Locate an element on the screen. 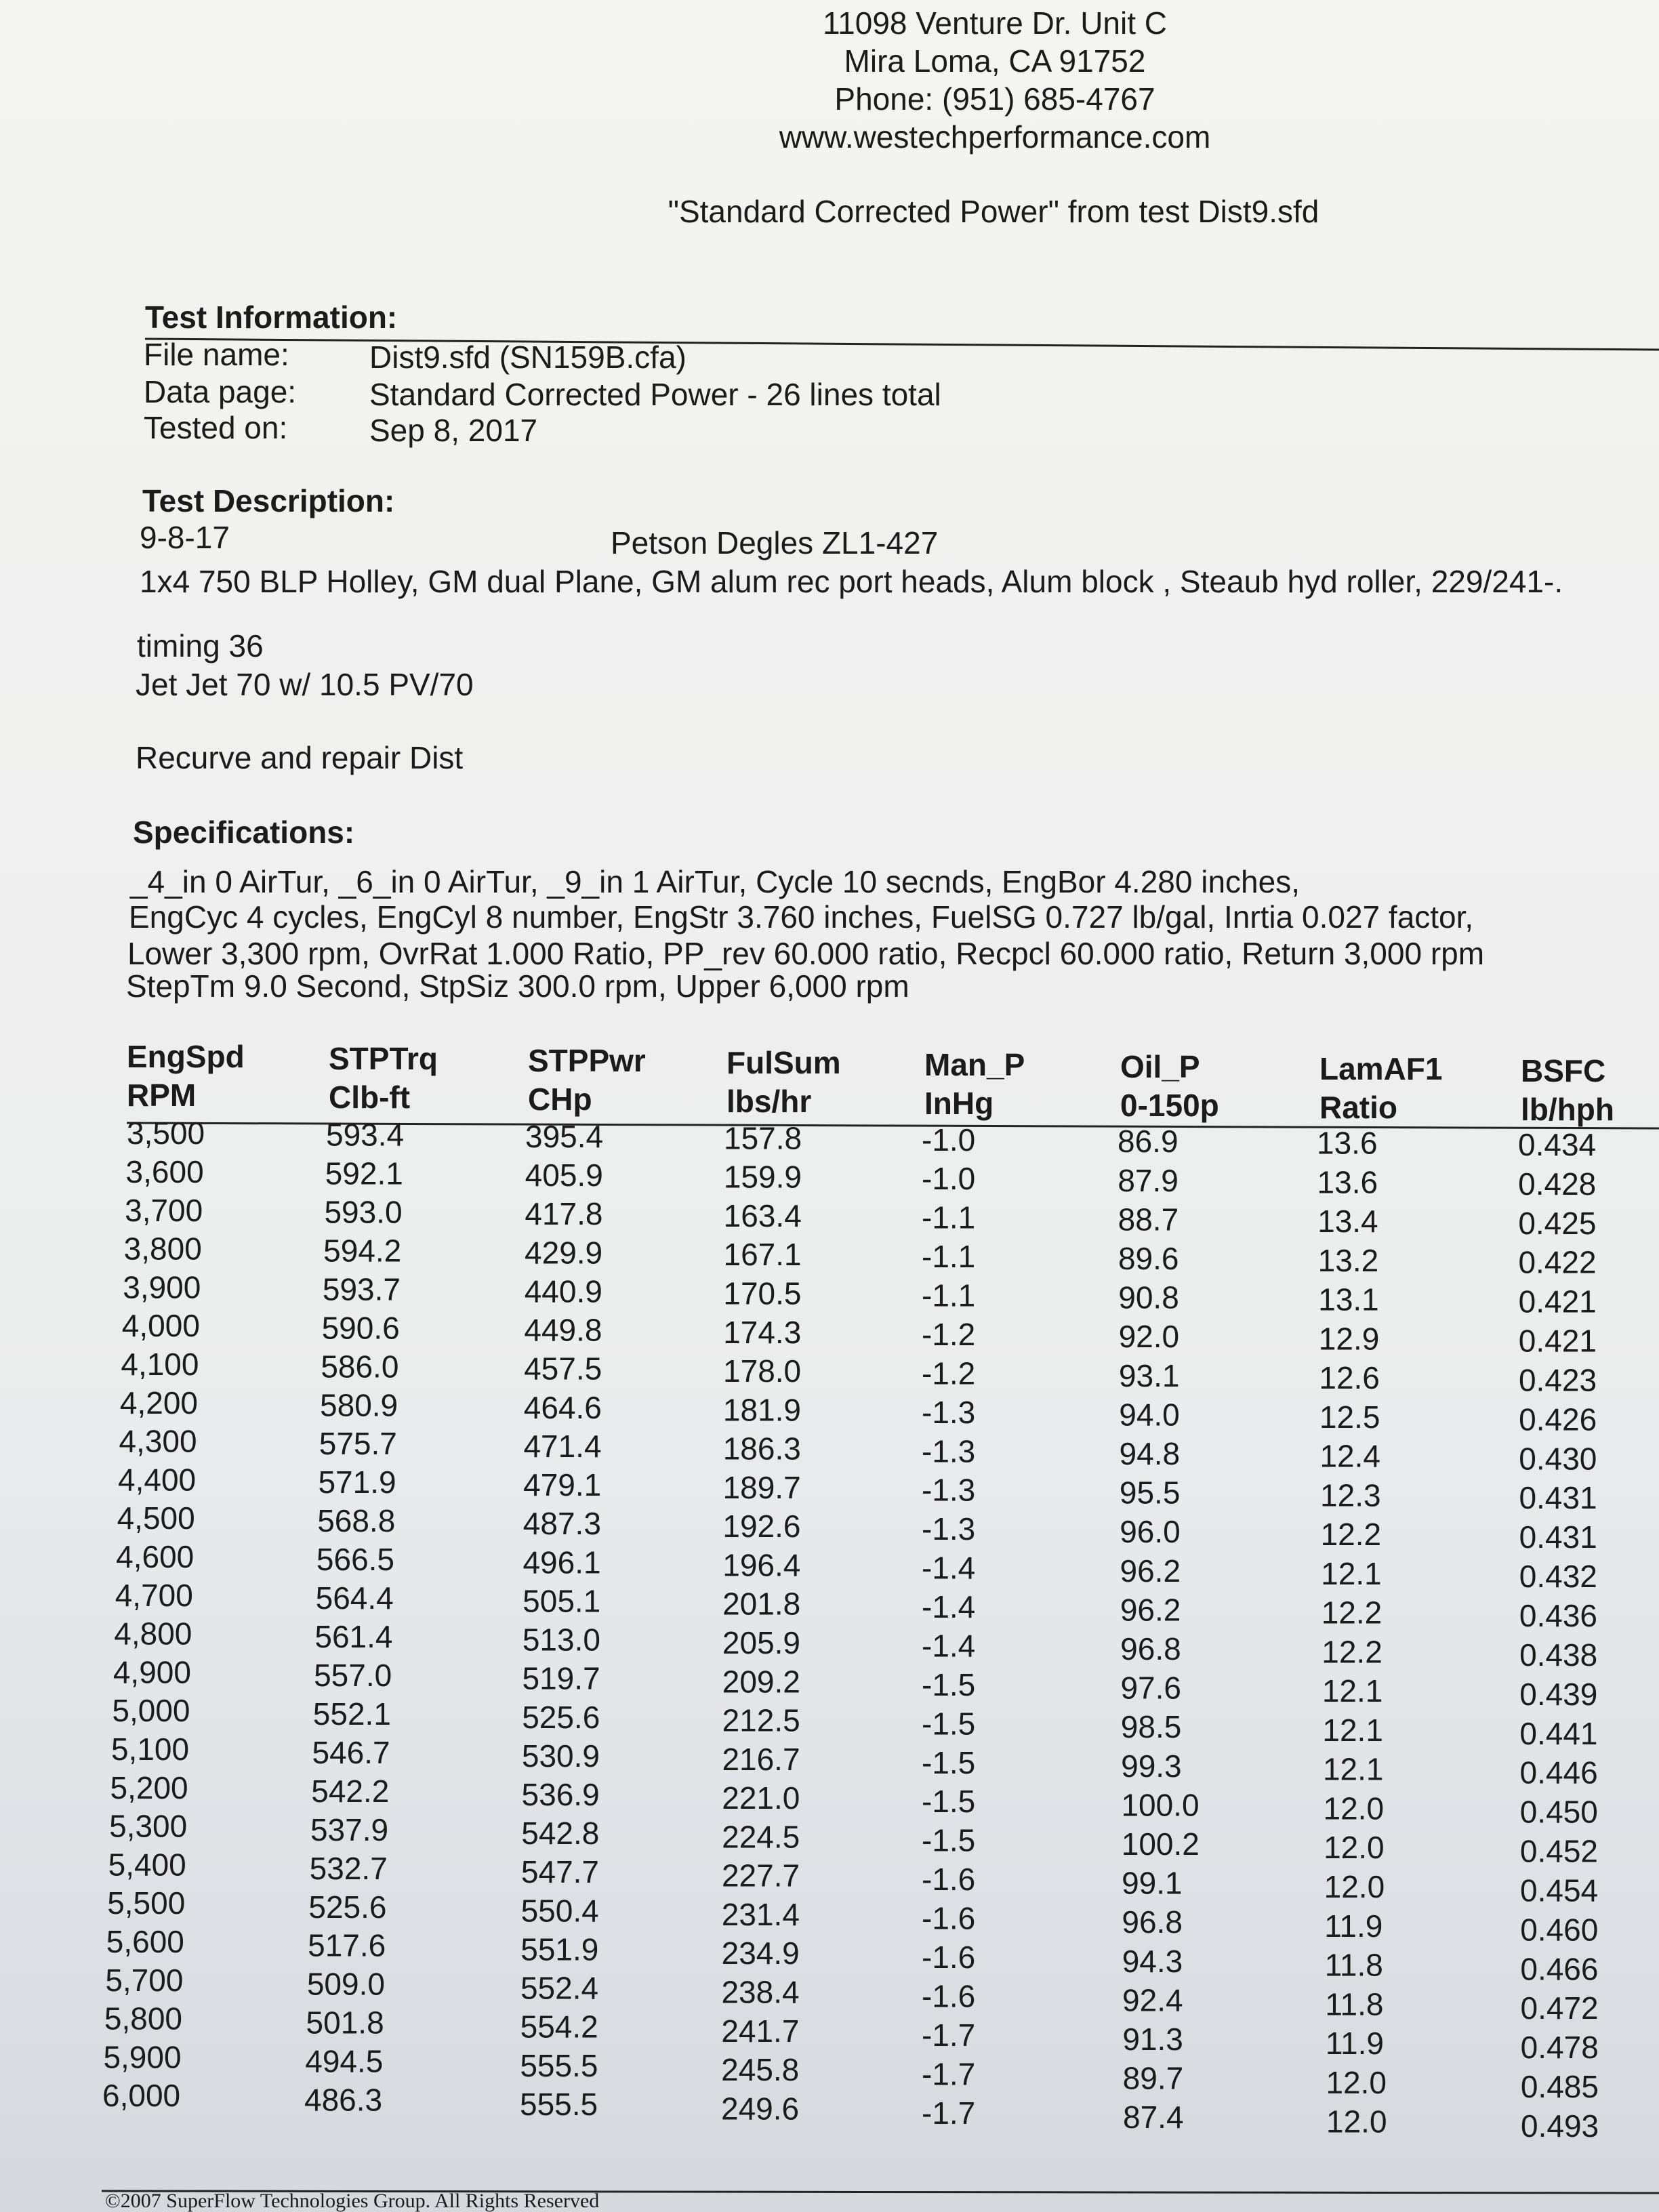 The image size is (1659, 2212). column-header: lb/hph is located at coordinates (1567, 1109).